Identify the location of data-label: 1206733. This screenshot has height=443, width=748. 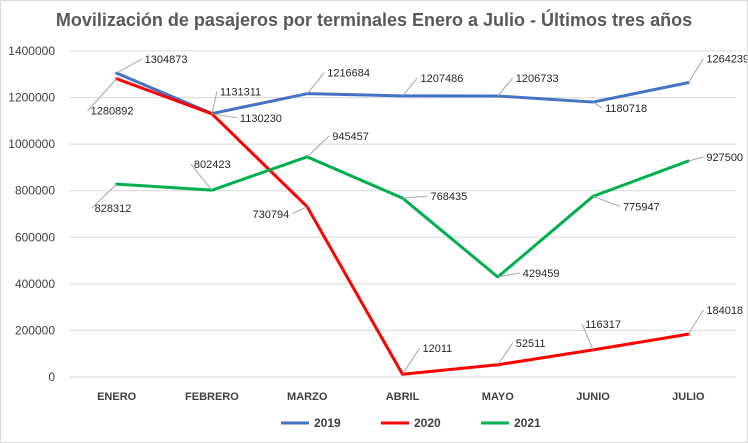
(537, 79).